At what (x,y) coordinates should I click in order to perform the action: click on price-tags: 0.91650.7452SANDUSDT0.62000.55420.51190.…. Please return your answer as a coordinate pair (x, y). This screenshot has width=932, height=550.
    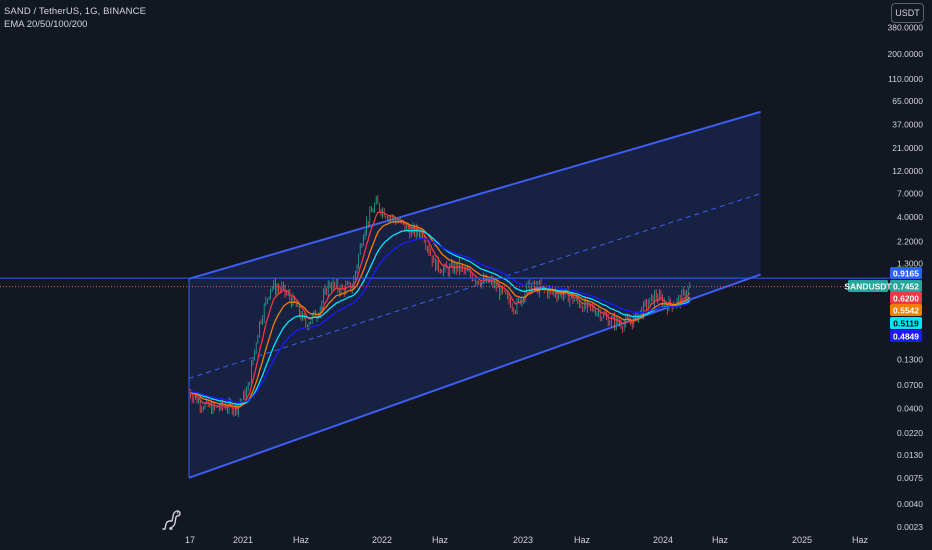
    Looking at the image, I should click on (883, 304).